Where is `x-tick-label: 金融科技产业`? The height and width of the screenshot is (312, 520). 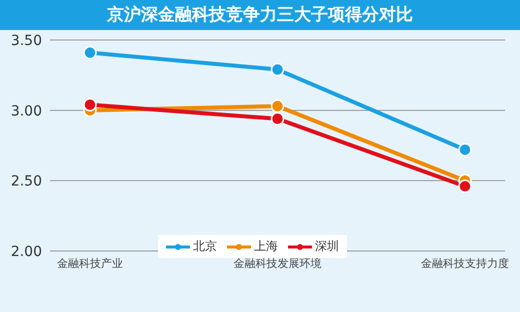 x-tick-label: 金融科技产业 is located at coordinates (90, 263).